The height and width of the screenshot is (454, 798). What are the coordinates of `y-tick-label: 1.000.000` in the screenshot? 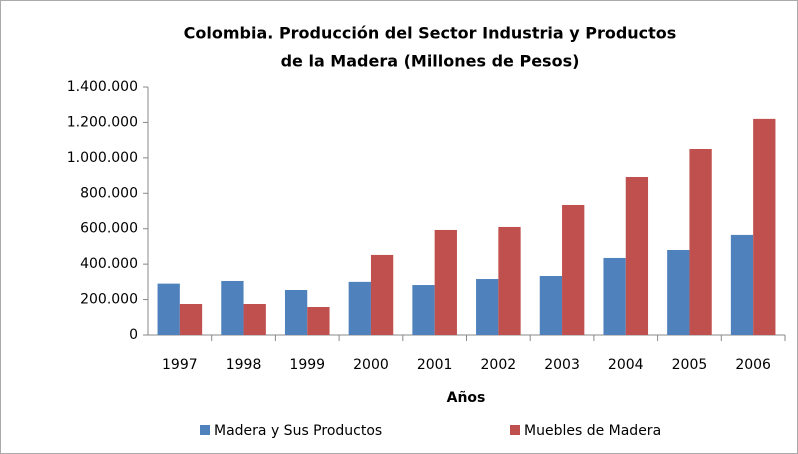 It's located at (102, 158).